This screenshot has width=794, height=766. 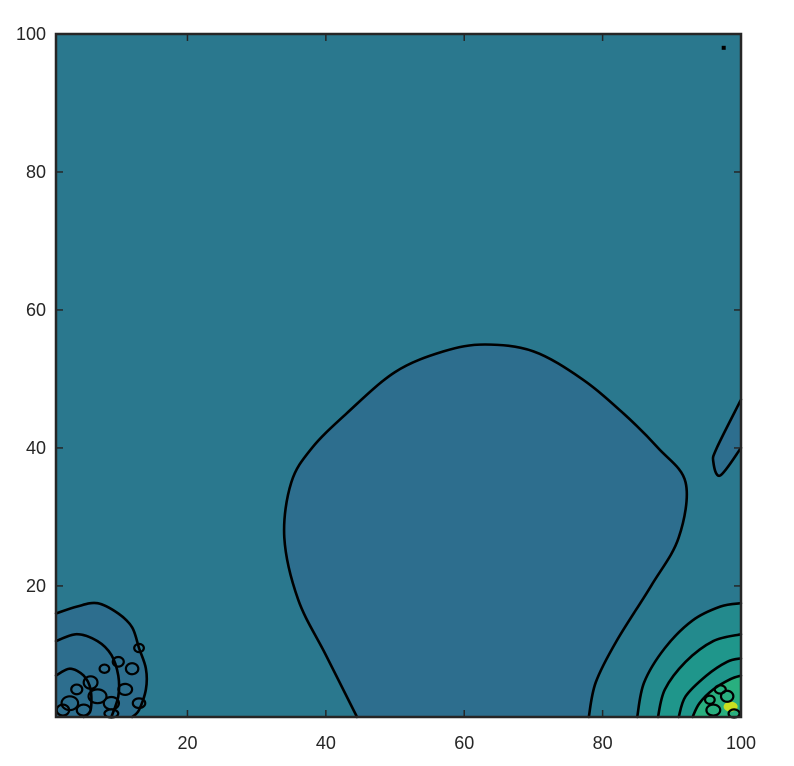 I want to click on right-peak-ring-1-line, so click(x=689, y=660).